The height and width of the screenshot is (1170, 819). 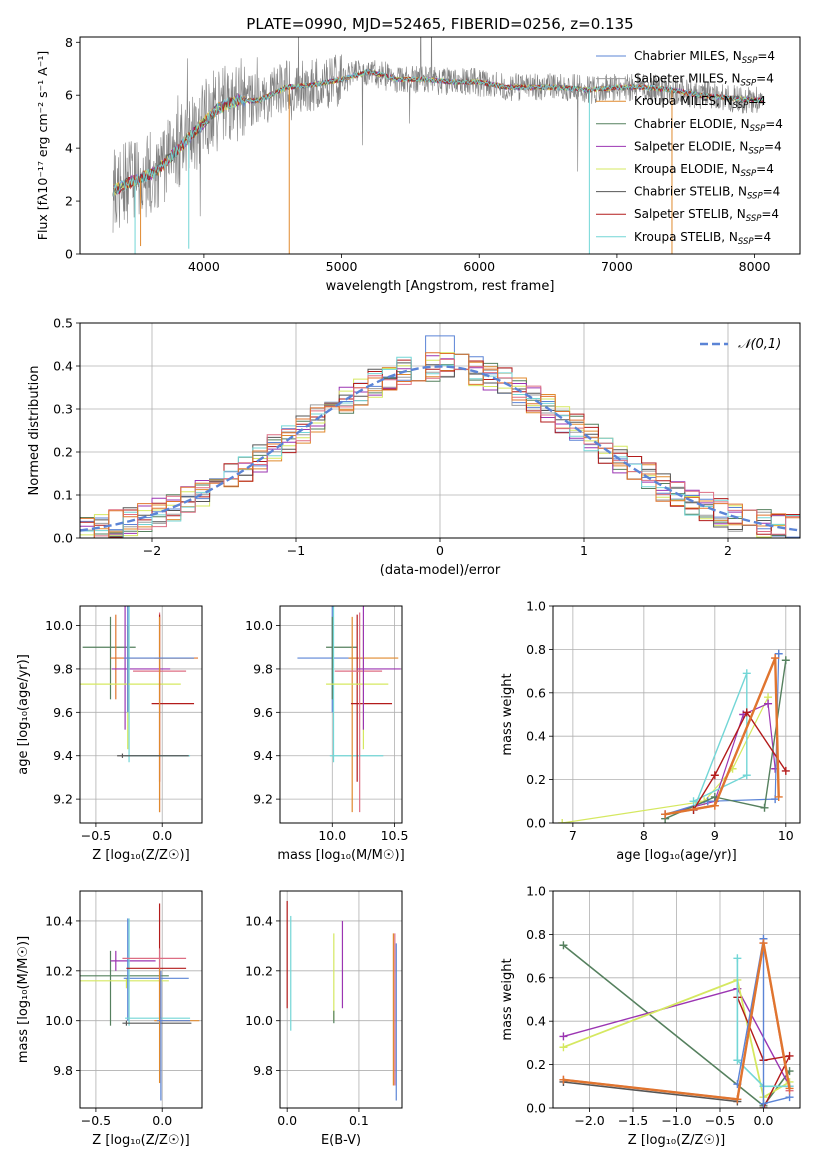 What do you see at coordinates (440, 448) in the screenshot?
I see `gaussian-curve` at bounding box center [440, 448].